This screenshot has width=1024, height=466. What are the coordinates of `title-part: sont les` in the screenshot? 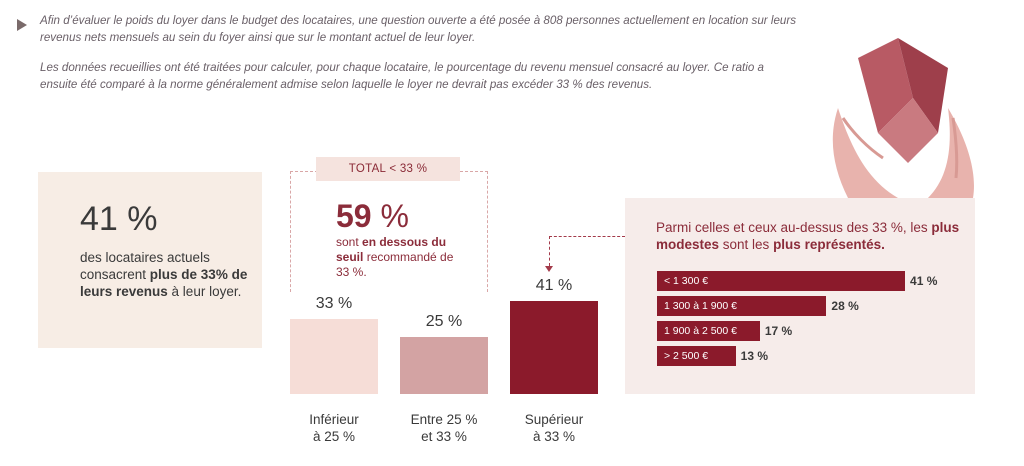 It's located at (746, 244).